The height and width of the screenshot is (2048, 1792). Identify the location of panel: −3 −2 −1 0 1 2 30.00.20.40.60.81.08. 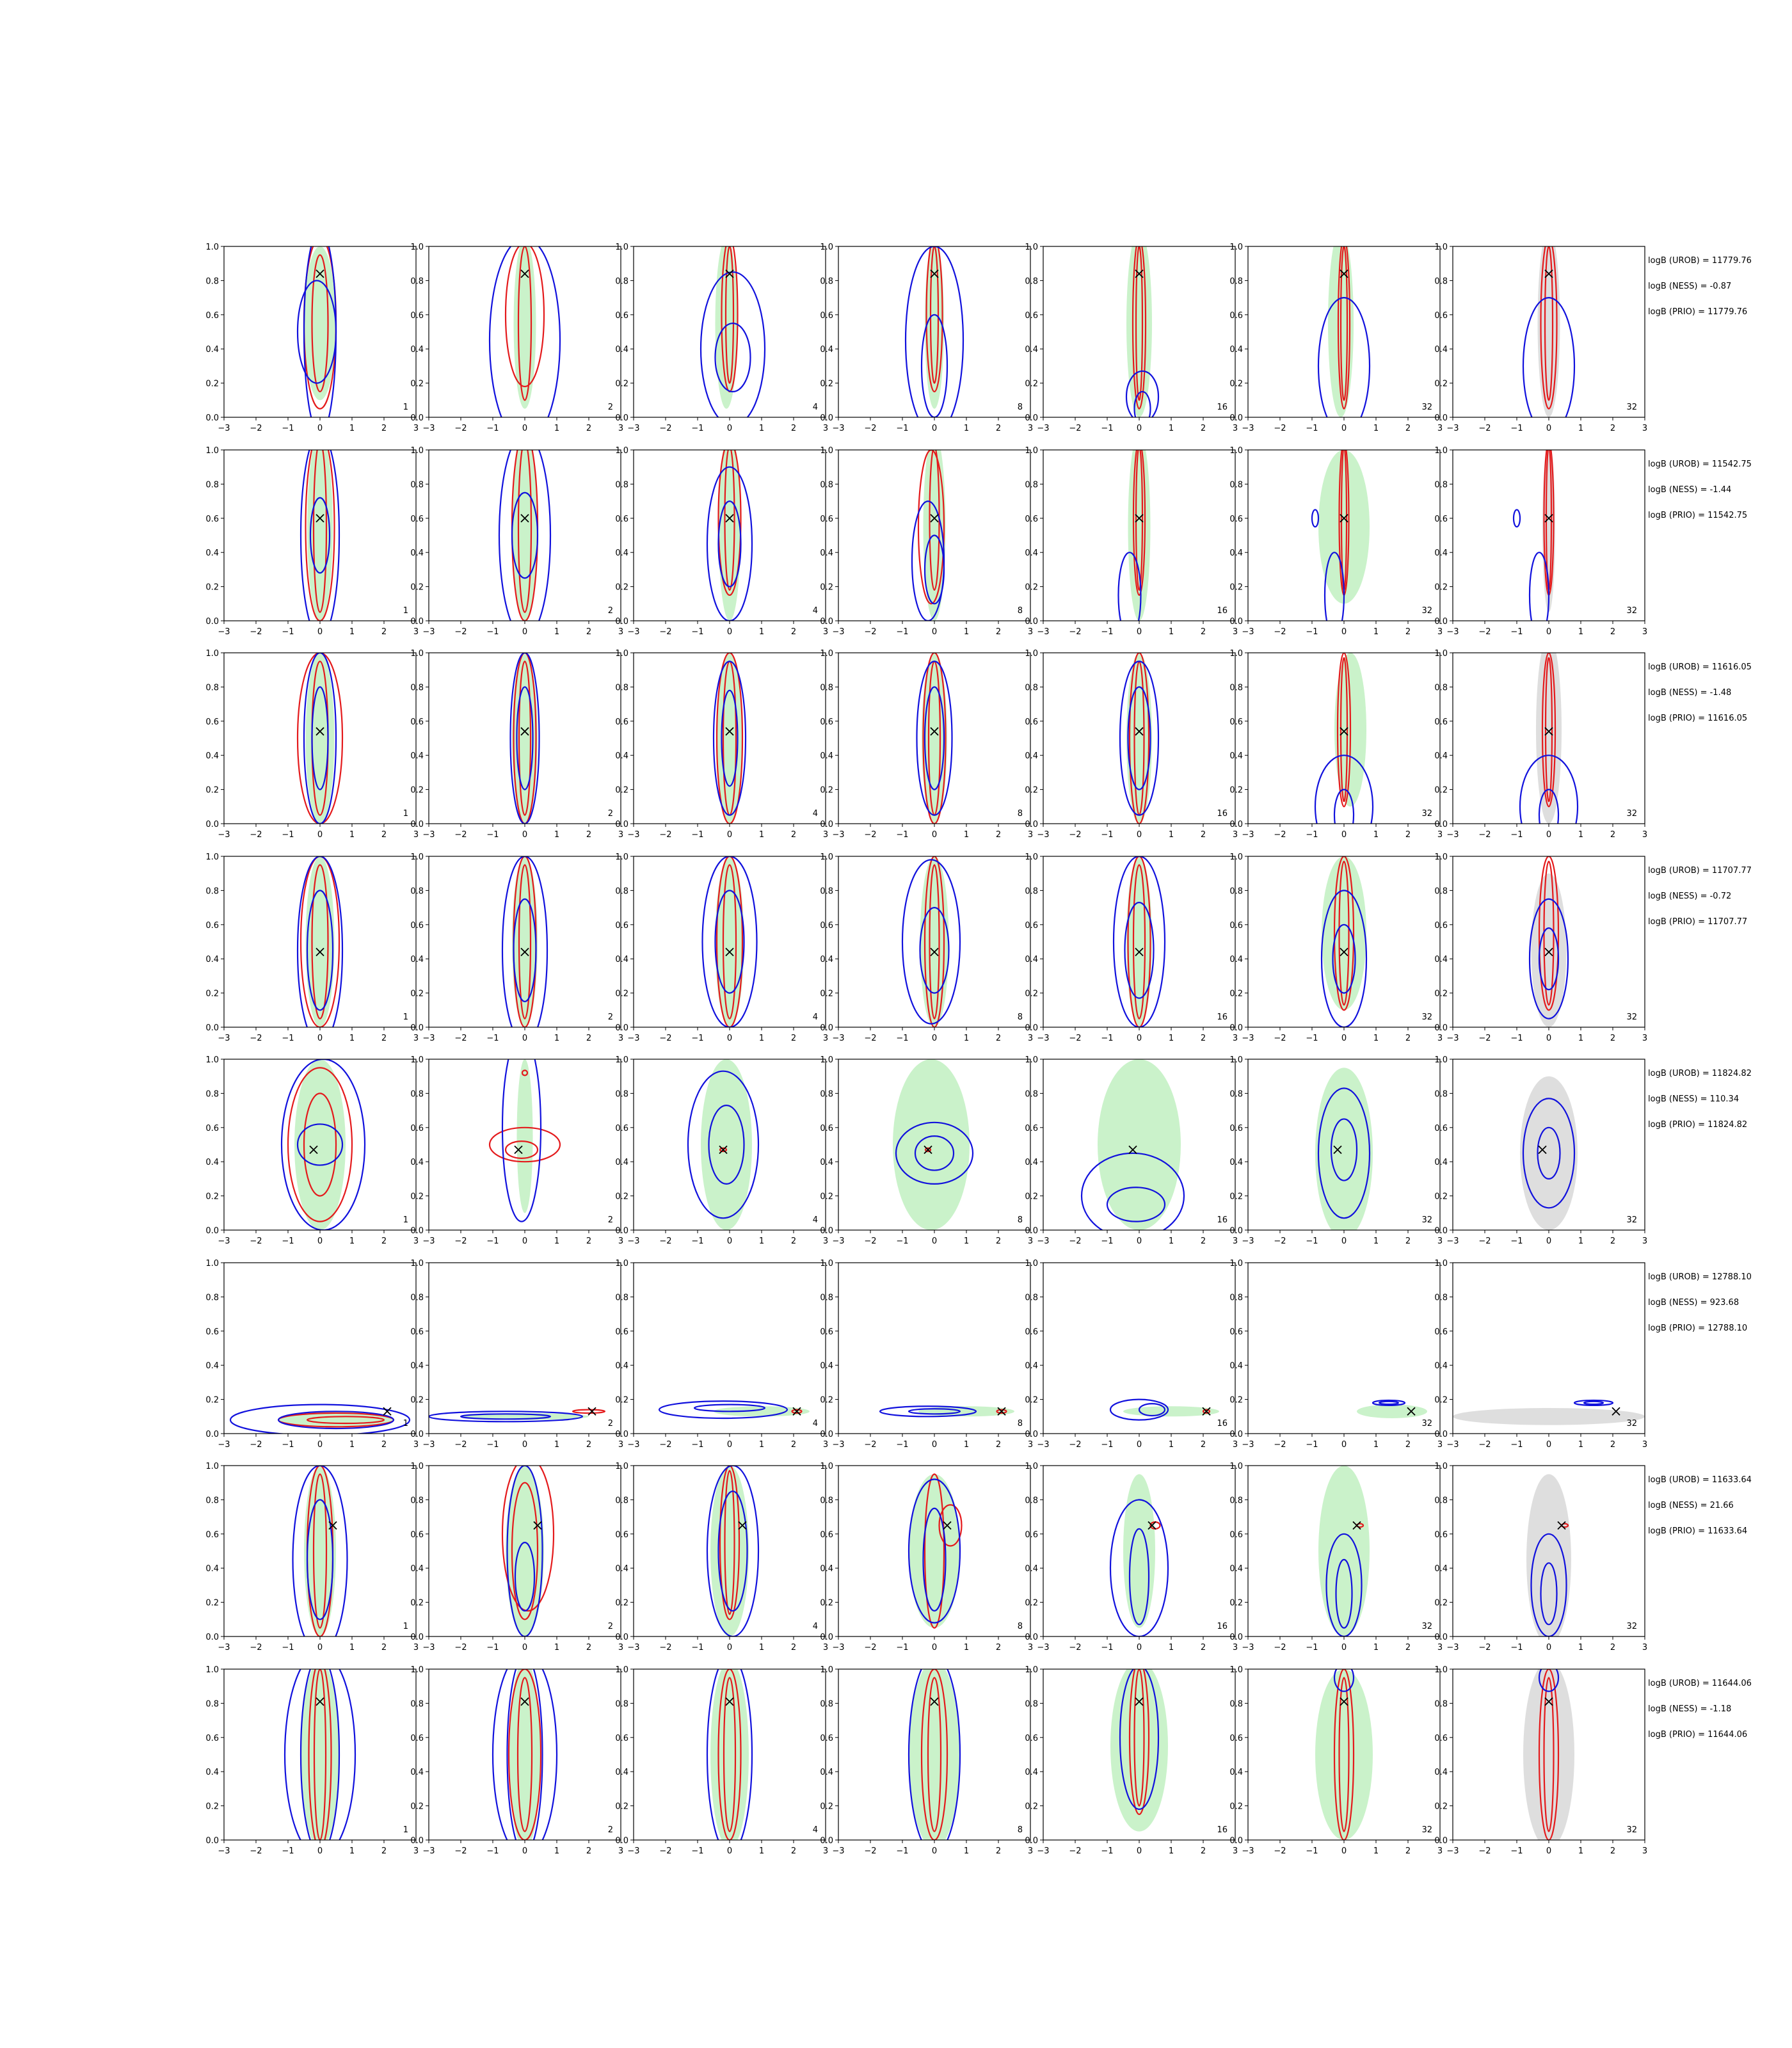
(926, 1557).